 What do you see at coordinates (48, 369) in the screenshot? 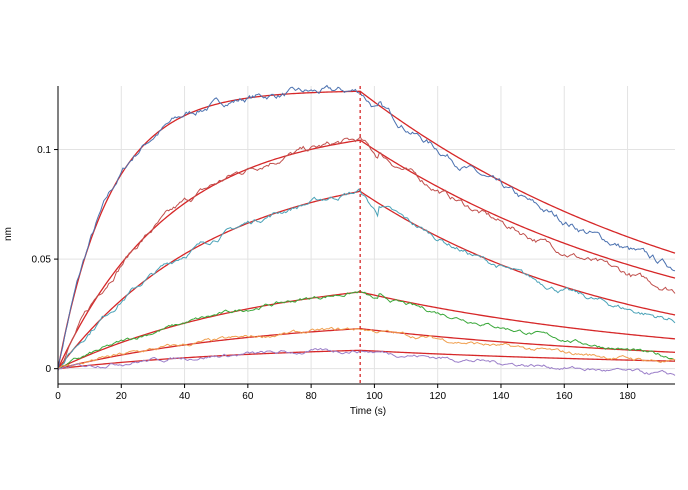
I see `y-tick-label: 0` at bounding box center [48, 369].